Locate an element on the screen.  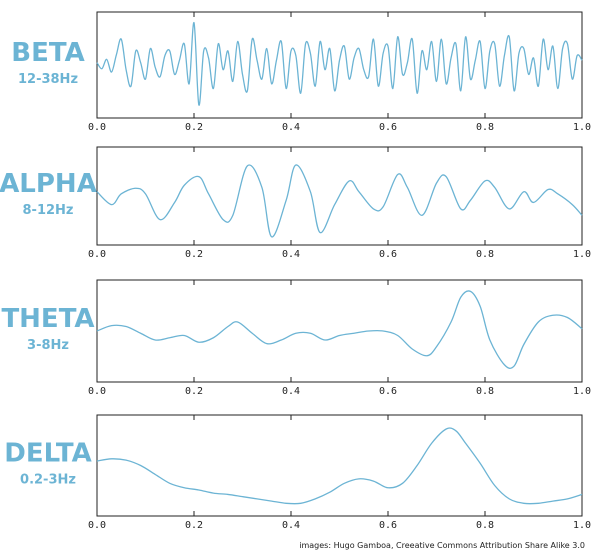
delta-band-range: 0.2-3Hz is located at coordinates (48, 480).